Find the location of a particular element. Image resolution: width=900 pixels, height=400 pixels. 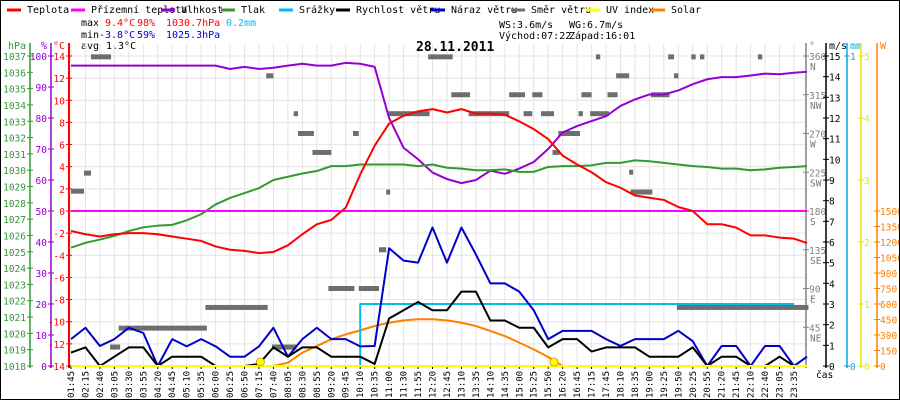

x-tick-label: 16:20 is located at coordinates (564, 384).